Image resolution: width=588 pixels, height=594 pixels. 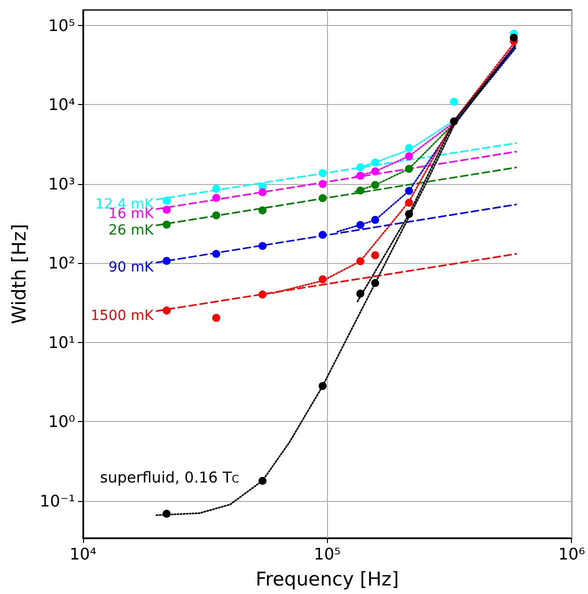 I want to click on y-tick-label: 10⁰, so click(x=61, y=422).